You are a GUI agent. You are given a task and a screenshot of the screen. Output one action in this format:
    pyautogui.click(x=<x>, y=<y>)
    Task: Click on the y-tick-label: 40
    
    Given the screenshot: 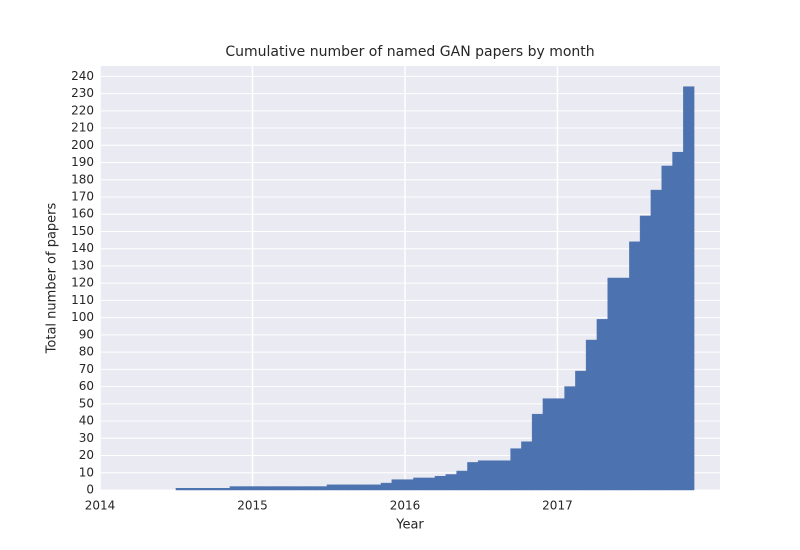 What is the action you would take?
    pyautogui.click(x=86, y=421)
    